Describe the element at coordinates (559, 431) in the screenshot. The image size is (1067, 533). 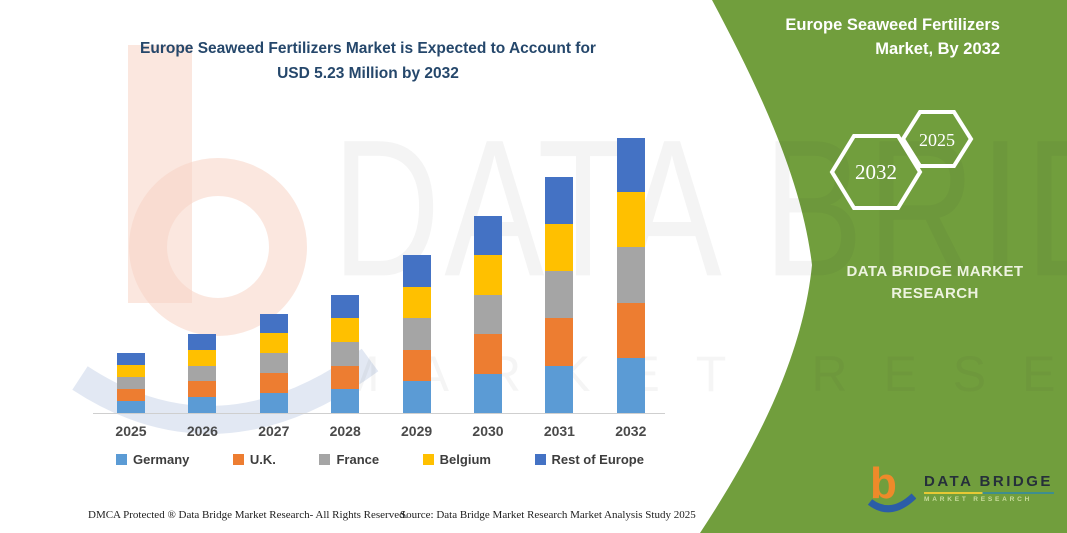
I see `x-axis-label: 2031` at that location.